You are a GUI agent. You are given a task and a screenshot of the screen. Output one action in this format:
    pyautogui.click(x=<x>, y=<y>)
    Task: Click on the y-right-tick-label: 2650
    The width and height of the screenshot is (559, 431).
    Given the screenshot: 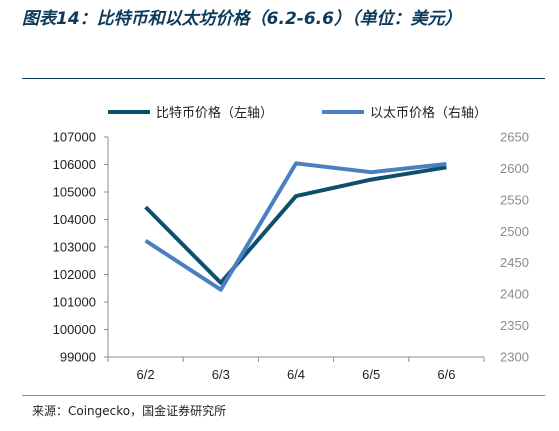 What is the action you would take?
    pyautogui.click(x=514, y=137)
    